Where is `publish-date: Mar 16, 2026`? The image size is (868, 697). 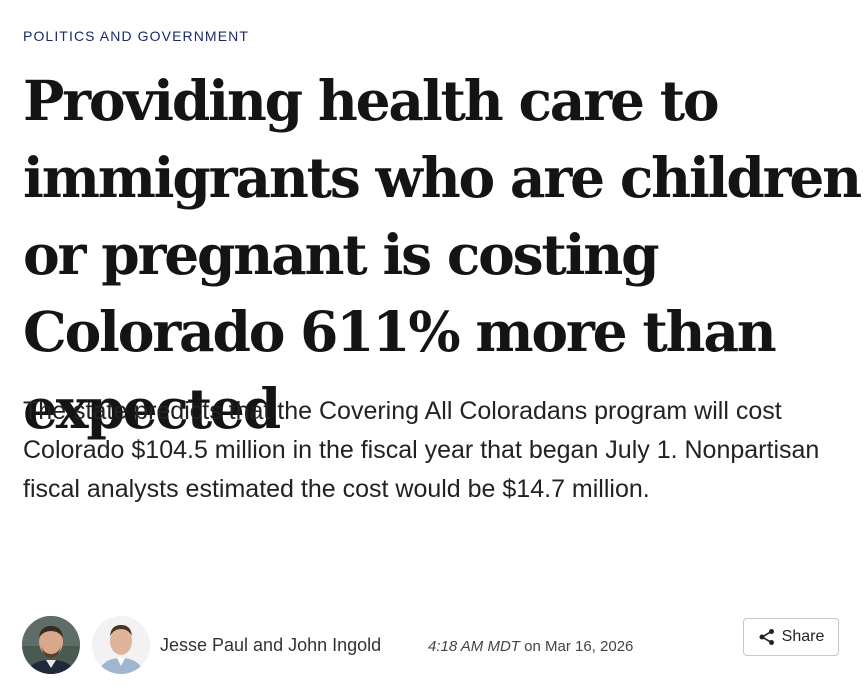 publish-date: Mar 16, 2026 is located at coordinates (589, 646).